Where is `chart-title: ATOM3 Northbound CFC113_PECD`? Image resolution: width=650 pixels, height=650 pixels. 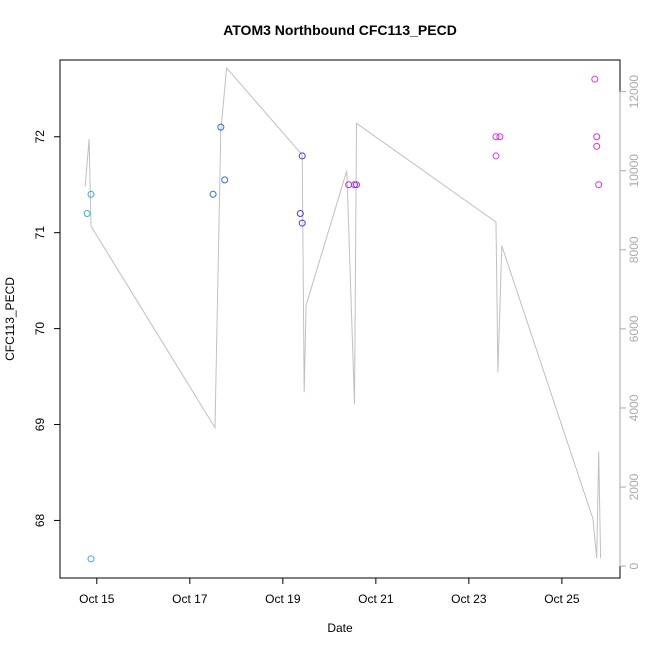
chart-title: ATOM3 Northbound CFC113_PECD is located at coordinates (340, 30).